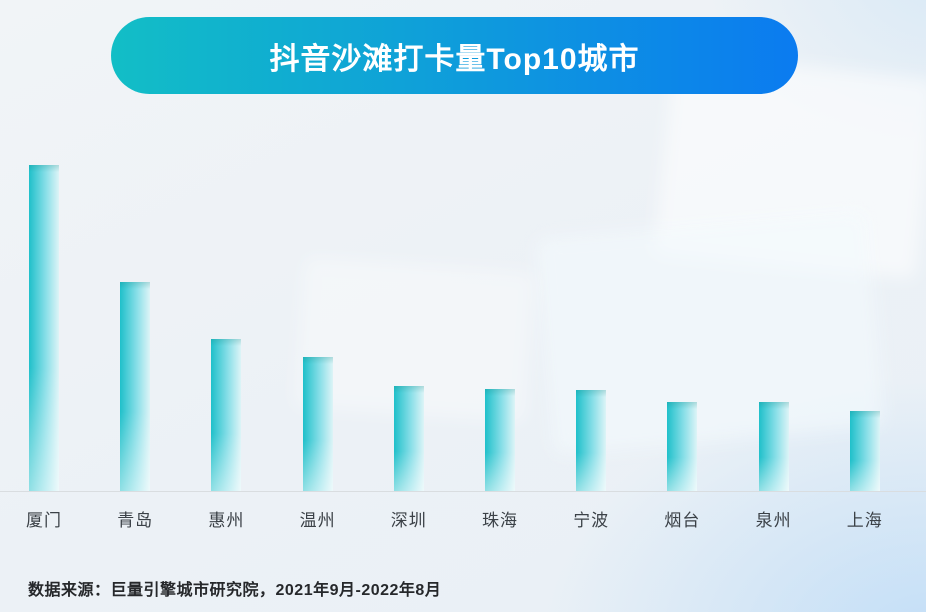 This screenshot has height=612, width=926. Describe the element at coordinates (463, 491) in the screenshot. I see `x-axis-line` at that location.